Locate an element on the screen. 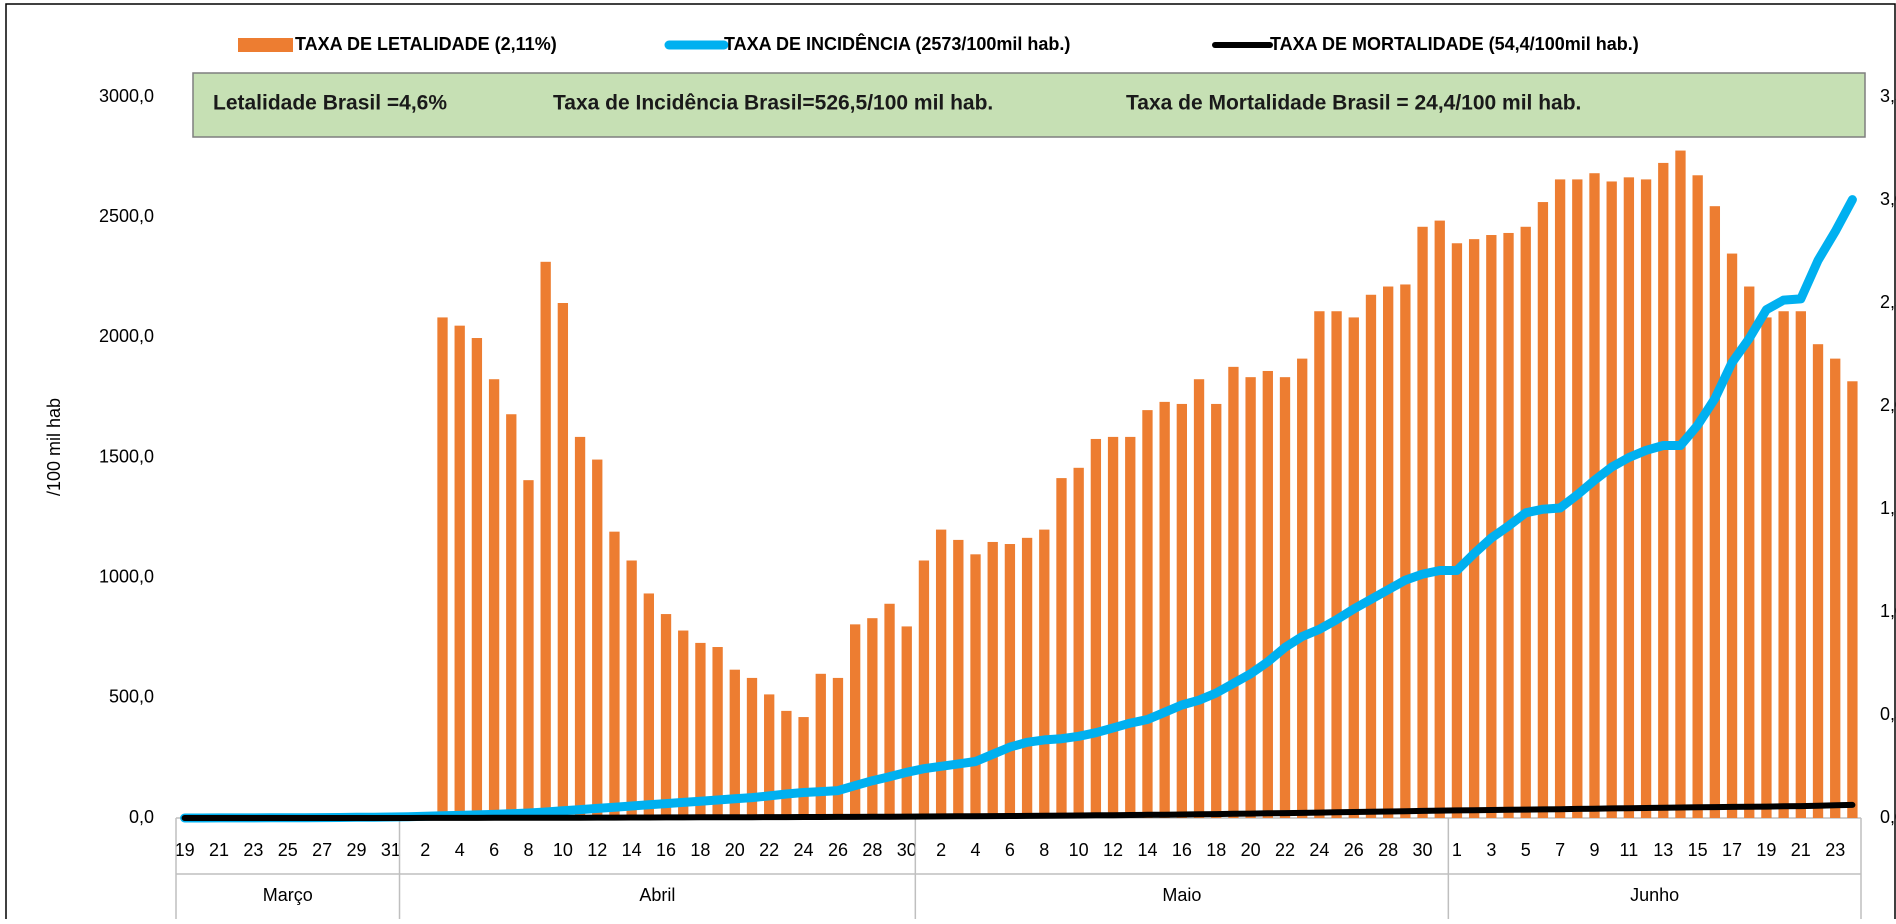  y2-tick-label: 3,0 is located at coordinates (1888, 199).